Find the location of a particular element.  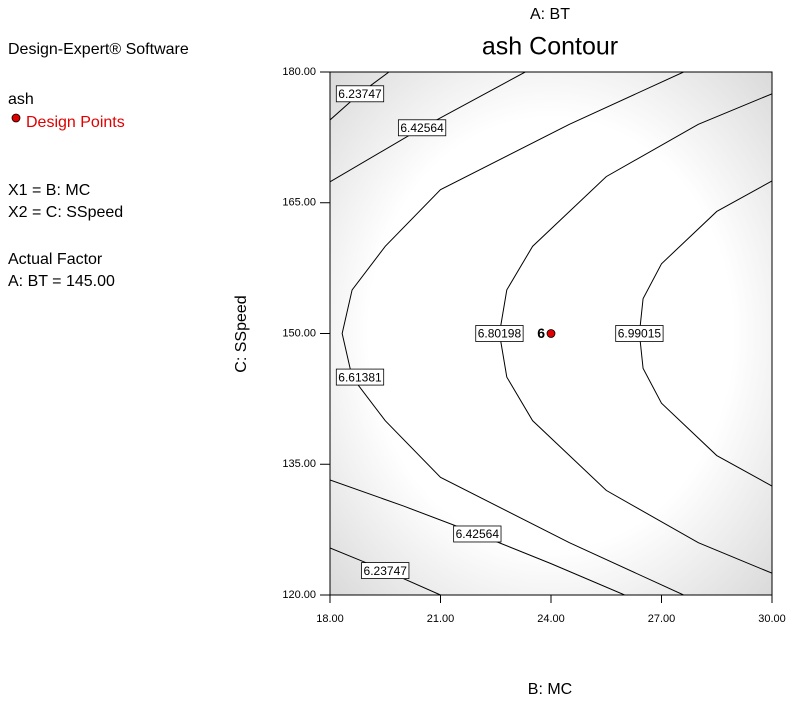

chart-title: ash Contour is located at coordinates (550, 47).